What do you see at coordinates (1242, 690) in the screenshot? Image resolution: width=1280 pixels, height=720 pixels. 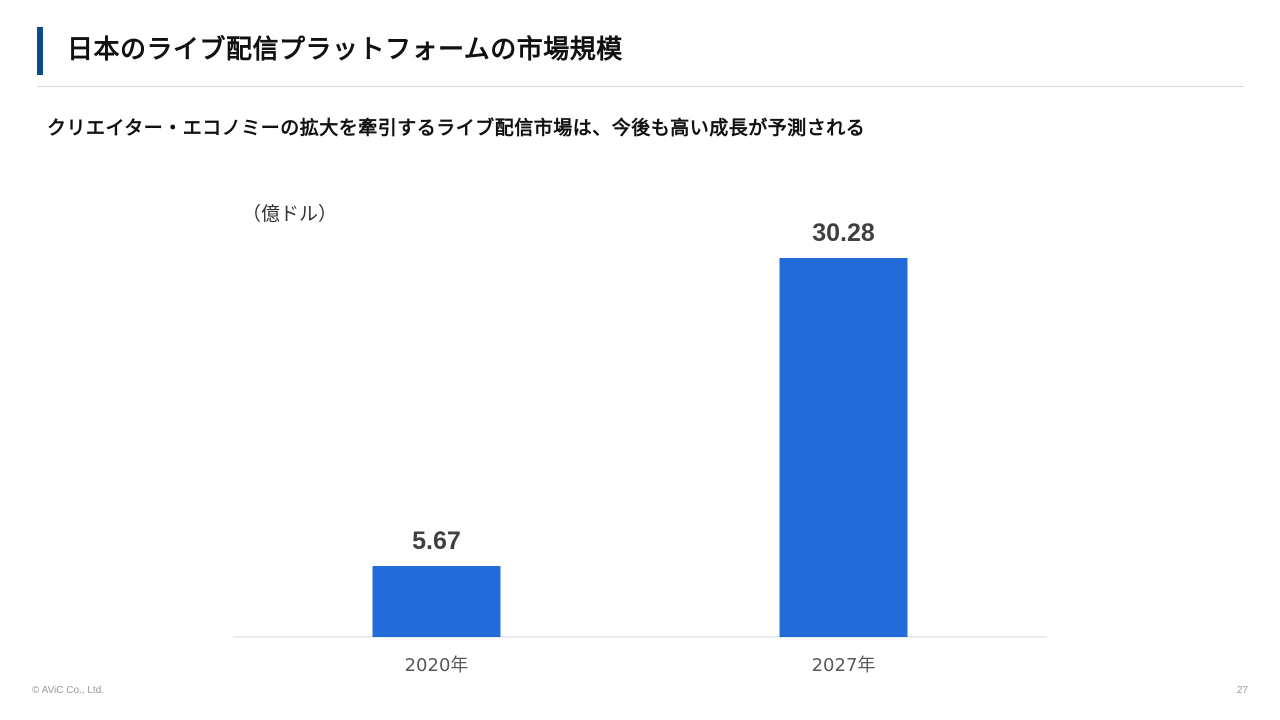 I see `page-number: 27` at bounding box center [1242, 690].